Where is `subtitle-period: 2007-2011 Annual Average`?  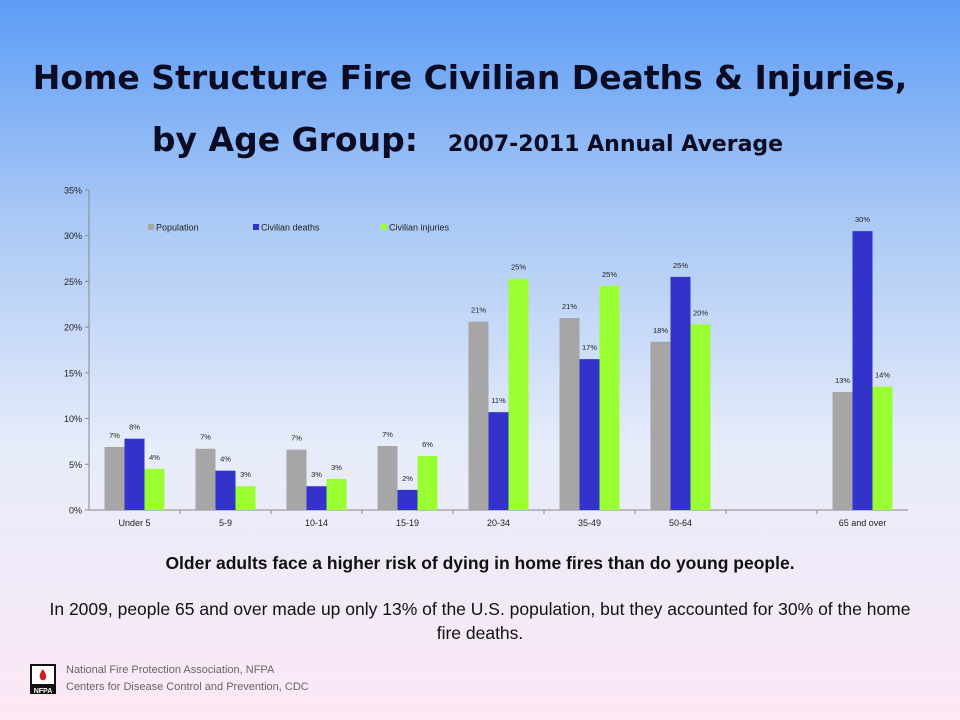 subtitle-period: 2007-2011 Annual Average is located at coordinates (615, 144).